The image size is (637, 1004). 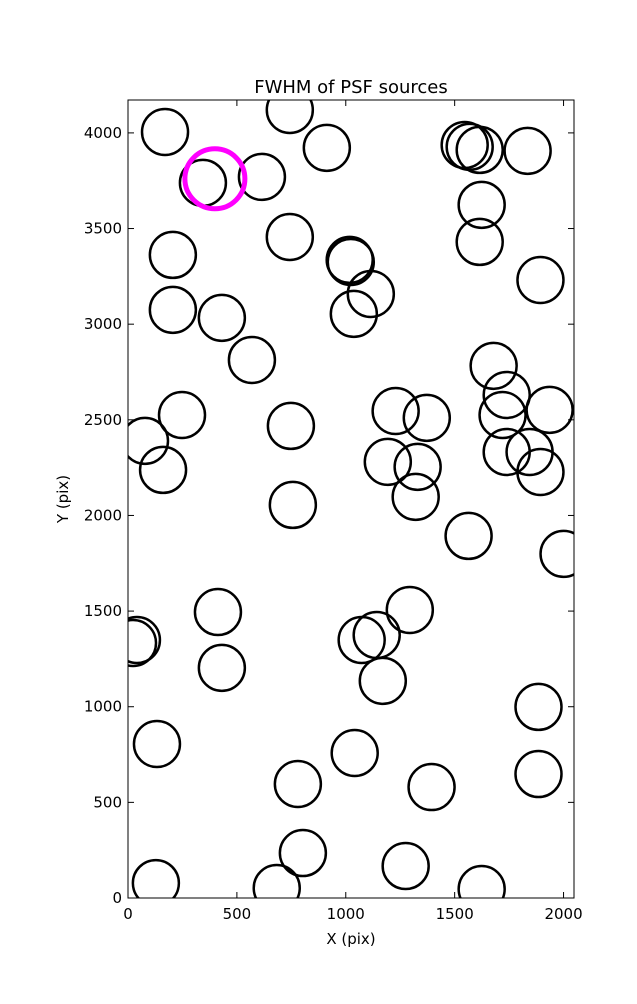 What do you see at coordinates (103, 611) in the screenshot?
I see `y-tick-label: 1500` at bounding box center [103, 611].